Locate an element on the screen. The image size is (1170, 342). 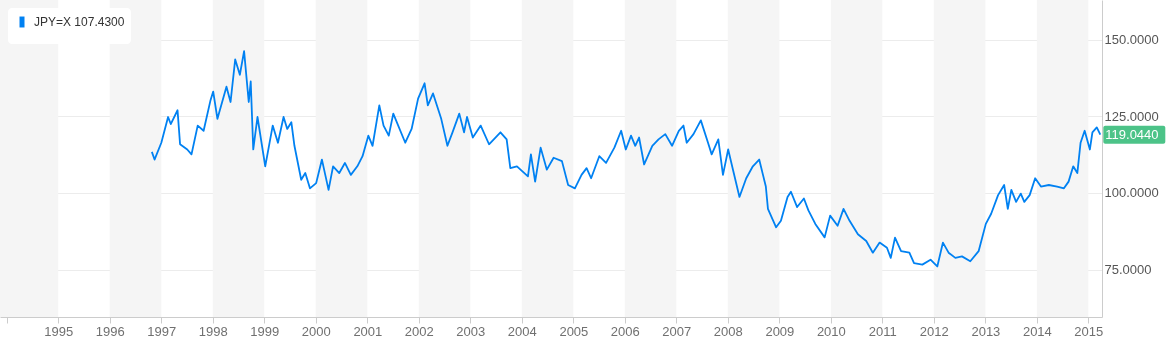
x-tick-label: 2010 is located at coordinates (831, 331).